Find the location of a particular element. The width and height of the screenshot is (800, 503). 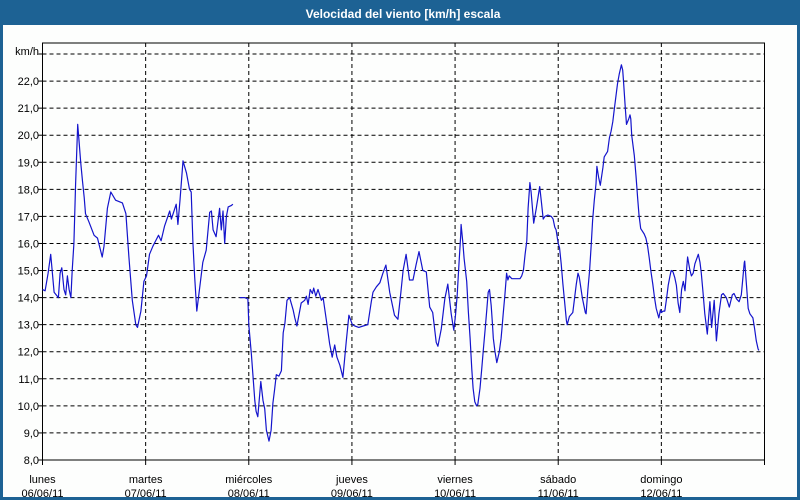

x-date-label: 06/06/11 is located at coordinates (42, 494).